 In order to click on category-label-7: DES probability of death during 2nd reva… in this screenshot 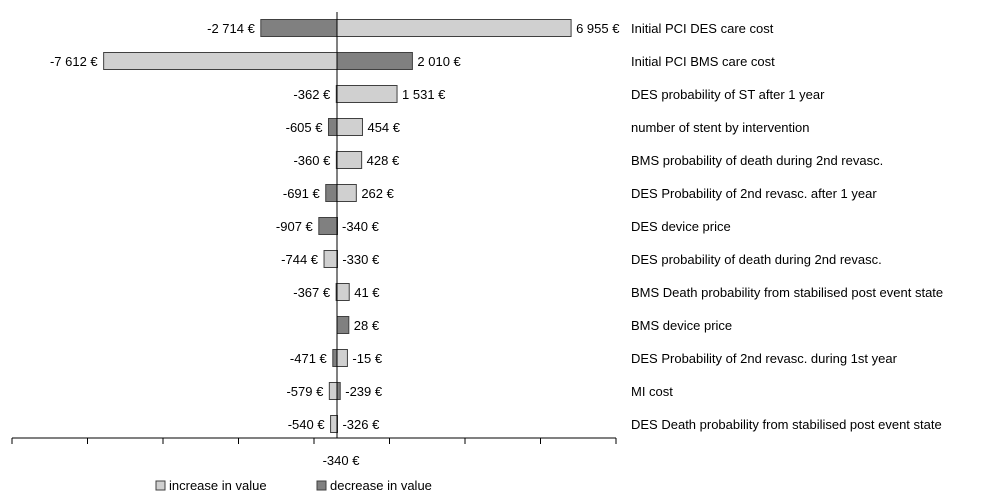, I will do `click(756, 259)`.